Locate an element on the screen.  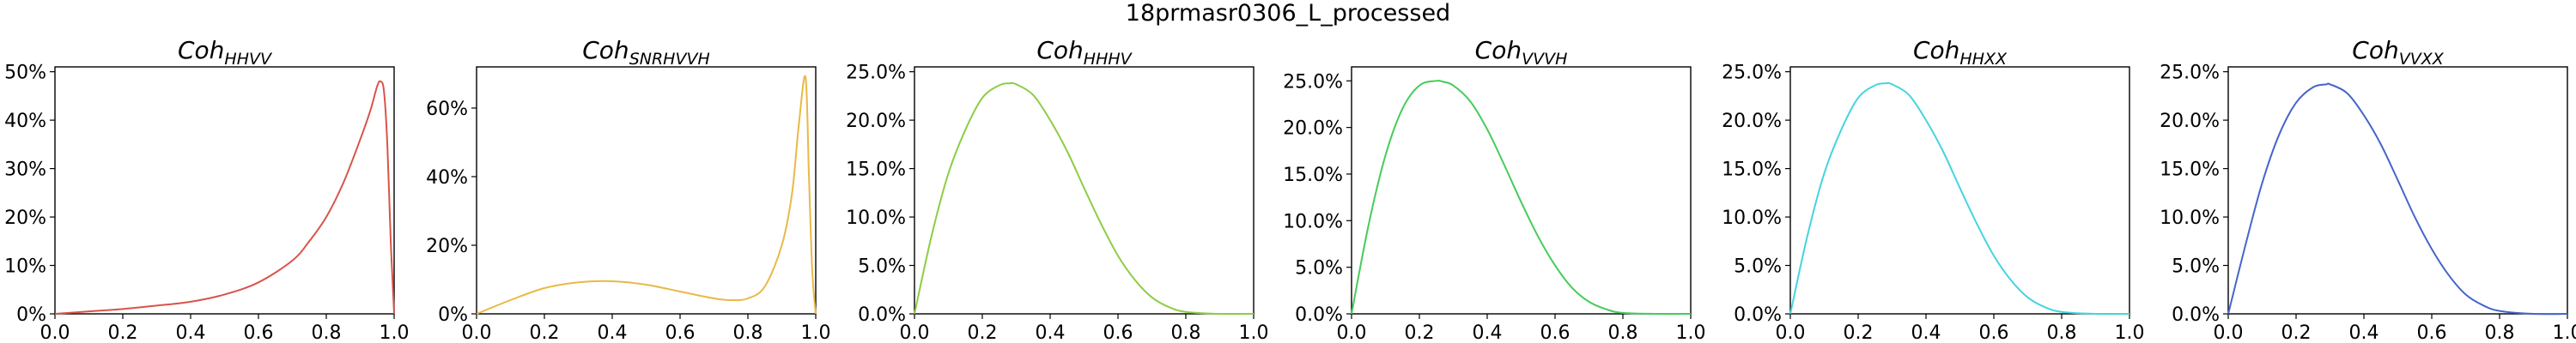
panel-title: CohVVXX is located at coordinates (2398, 53).